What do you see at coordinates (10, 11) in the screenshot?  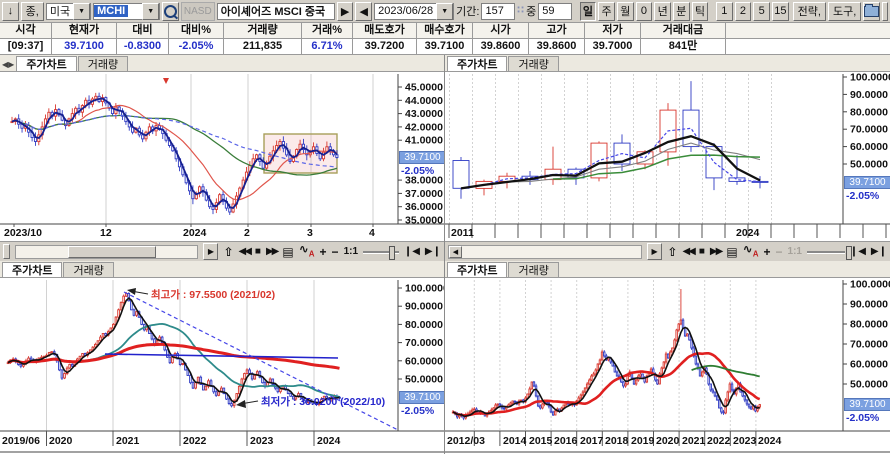 I see `down-arrow-button: ↓` at bounding box center [10, 11].